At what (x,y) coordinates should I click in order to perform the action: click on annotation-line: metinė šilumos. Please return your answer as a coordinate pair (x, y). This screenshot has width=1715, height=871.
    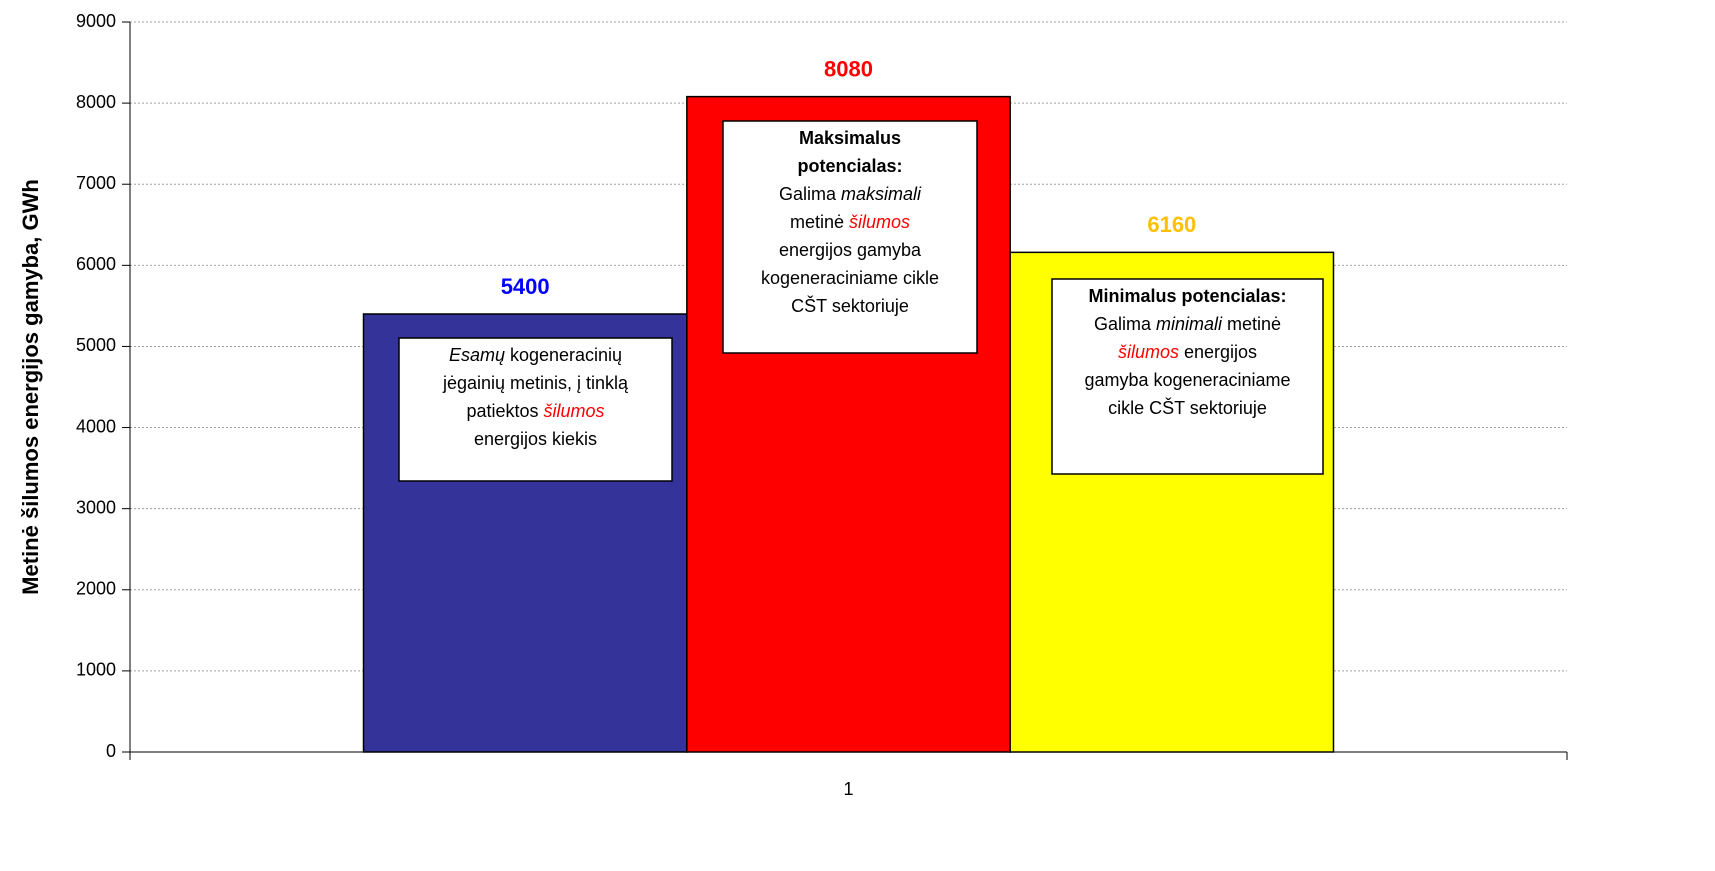
    Looking at the image, I should click on (850, 222).